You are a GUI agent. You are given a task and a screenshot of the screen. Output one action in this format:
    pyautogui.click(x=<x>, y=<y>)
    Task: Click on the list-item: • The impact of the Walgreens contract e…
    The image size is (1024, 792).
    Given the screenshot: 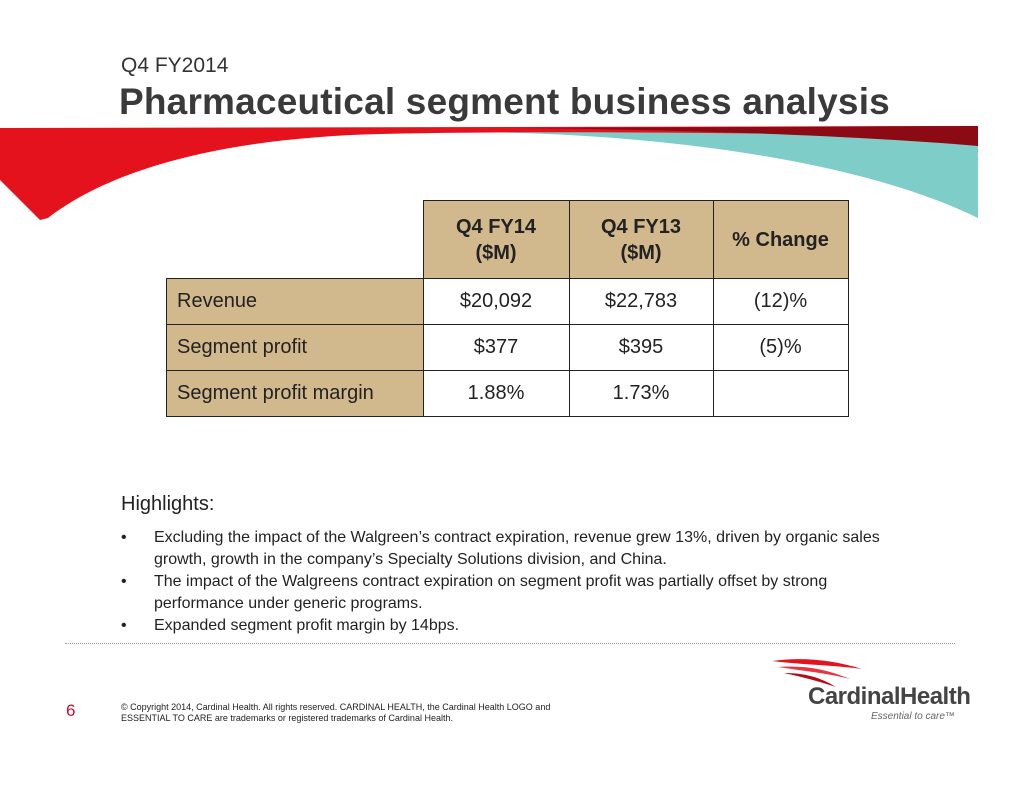 What is the action you would take?
    pyautogui.click(x=501, y=593)
    